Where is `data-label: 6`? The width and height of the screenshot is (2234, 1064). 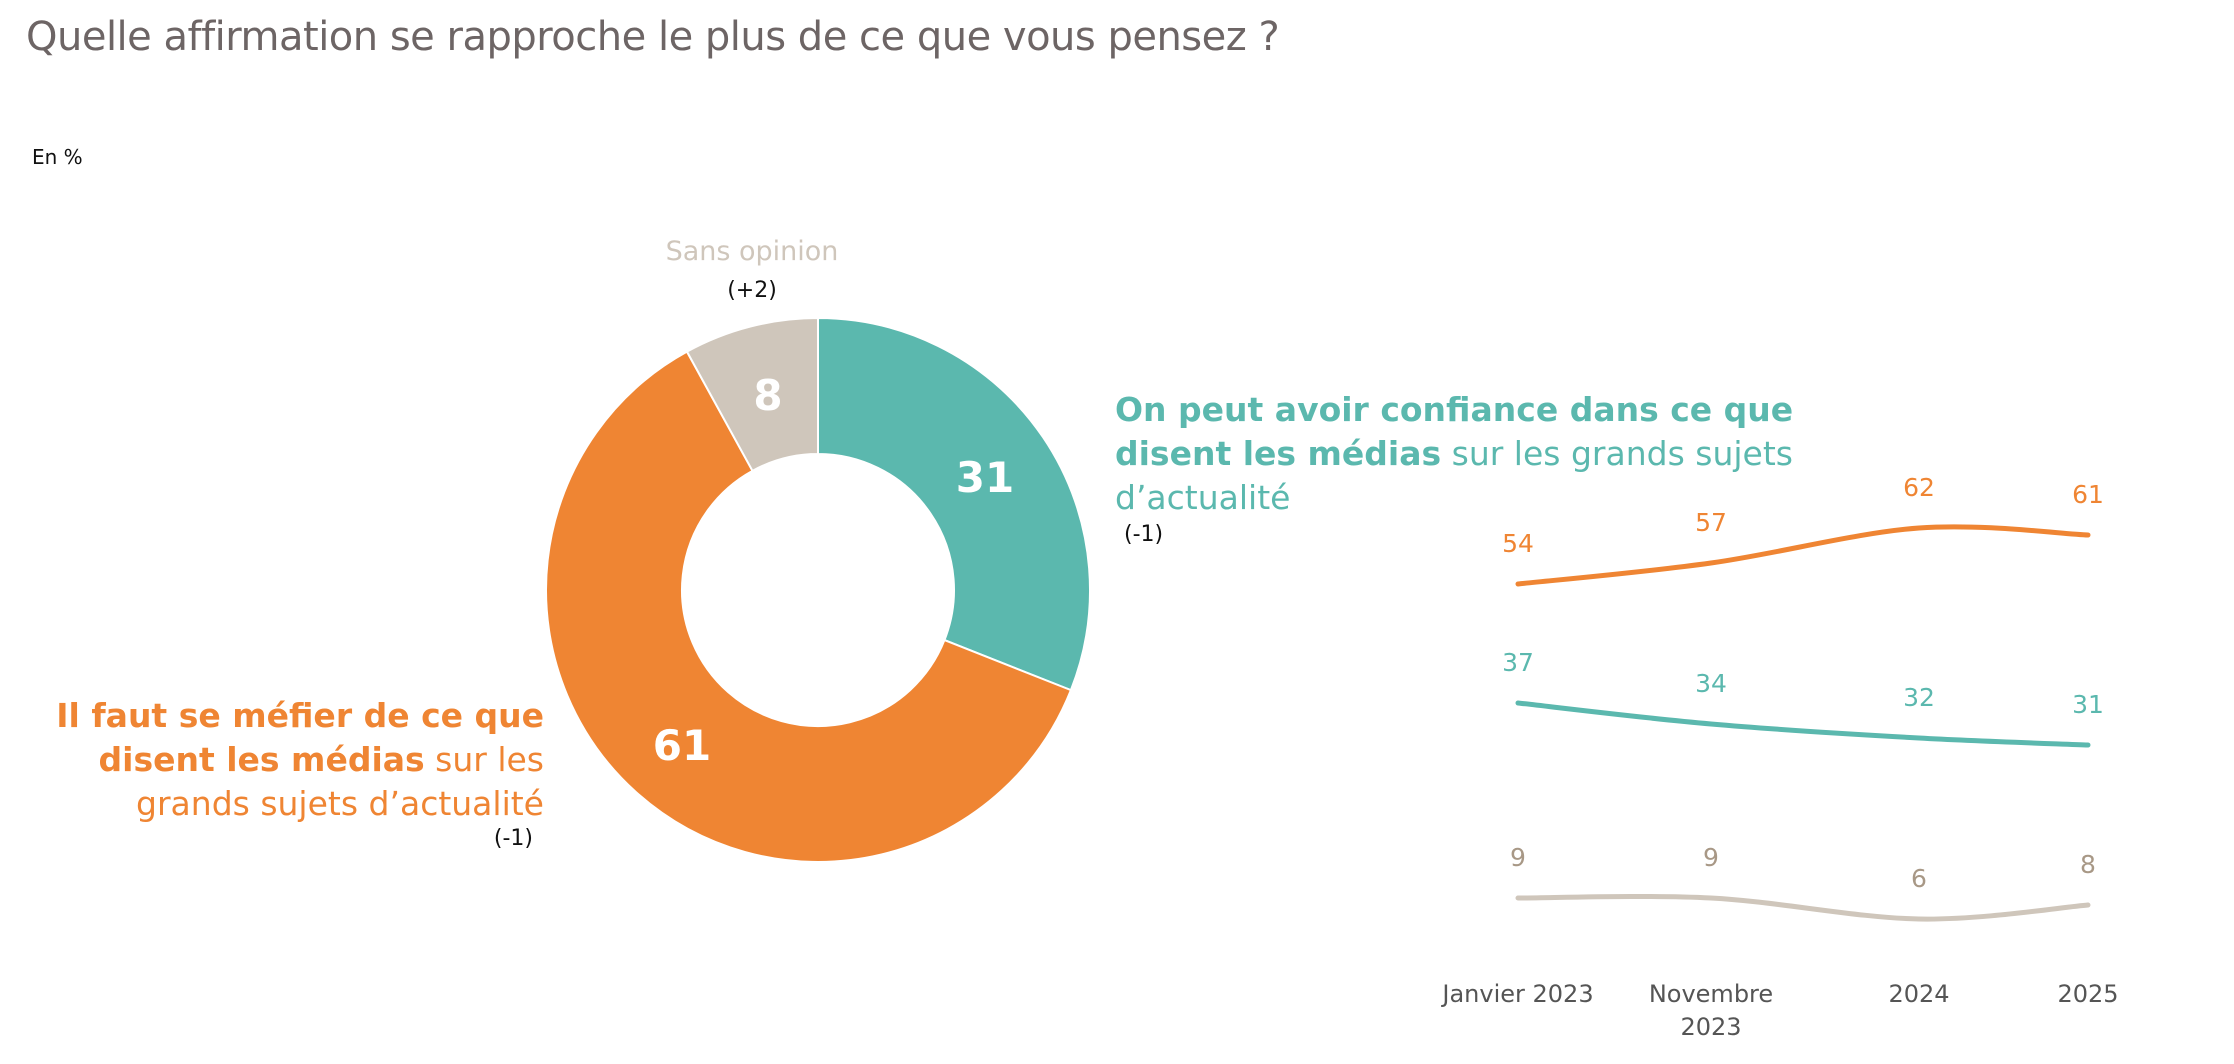
data-label: 6 is located at coordinates (1919, 878).